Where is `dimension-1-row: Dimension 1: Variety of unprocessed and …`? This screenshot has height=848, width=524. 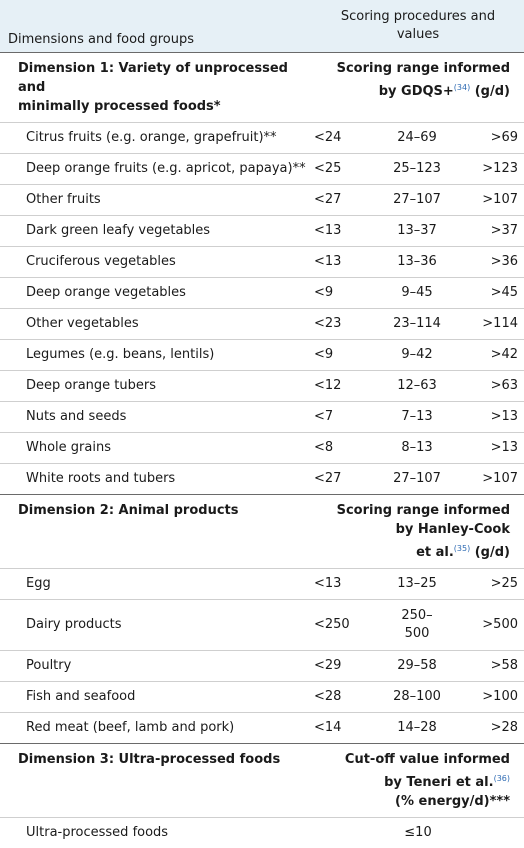
dimension-1-row: Dimension 1: Variety of unprocessed and … is located at coordinates (262, 86).